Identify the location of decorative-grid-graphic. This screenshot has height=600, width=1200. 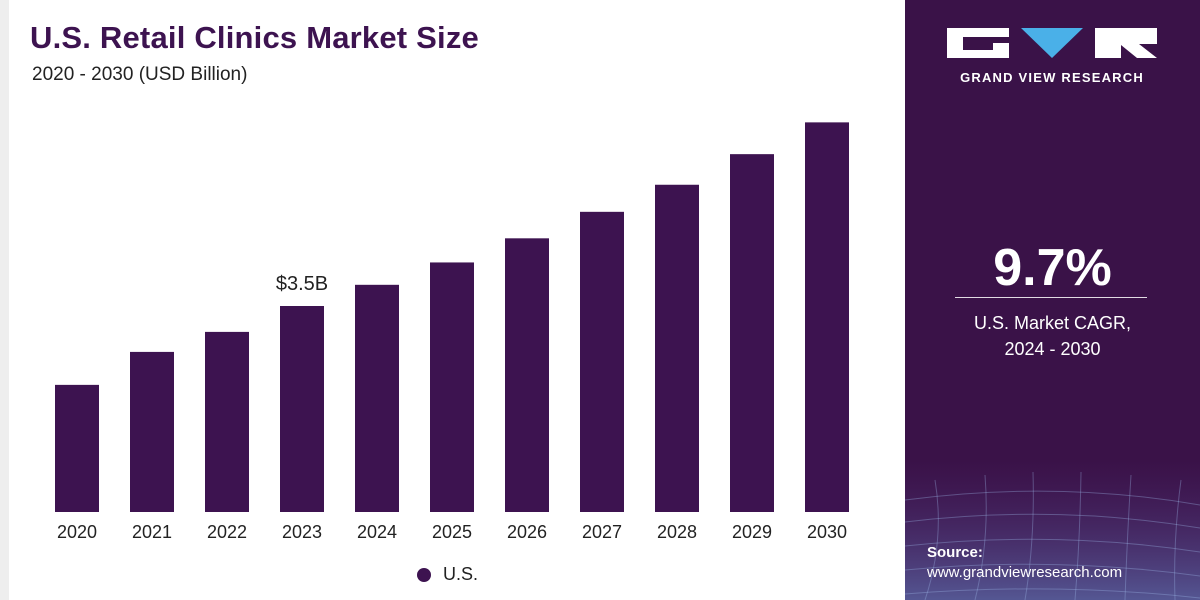
(1052, 530).